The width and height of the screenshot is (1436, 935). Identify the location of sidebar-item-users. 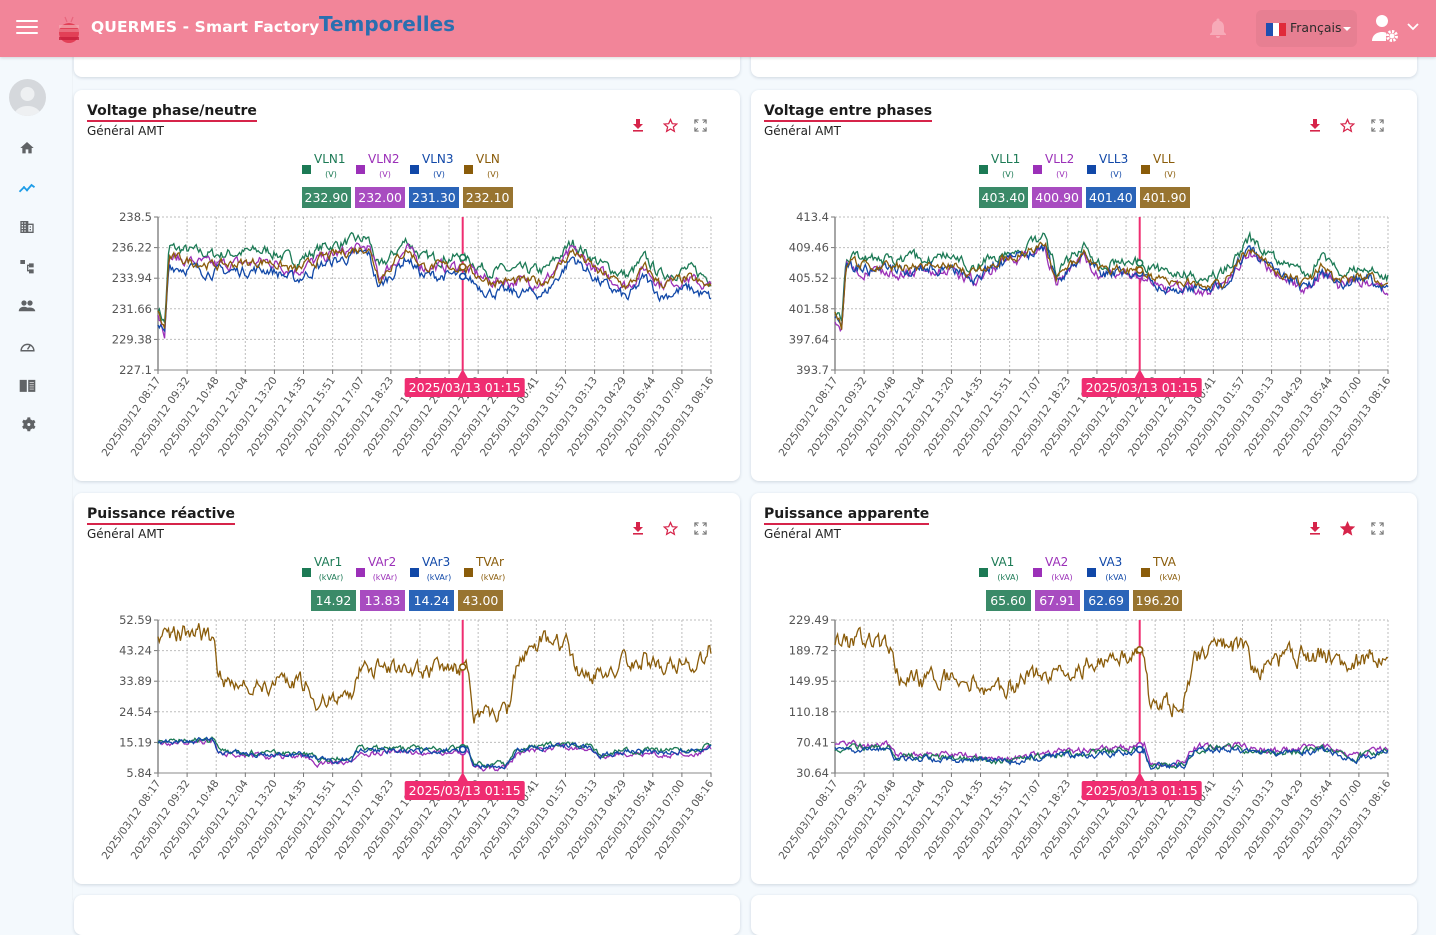
(27, 306).